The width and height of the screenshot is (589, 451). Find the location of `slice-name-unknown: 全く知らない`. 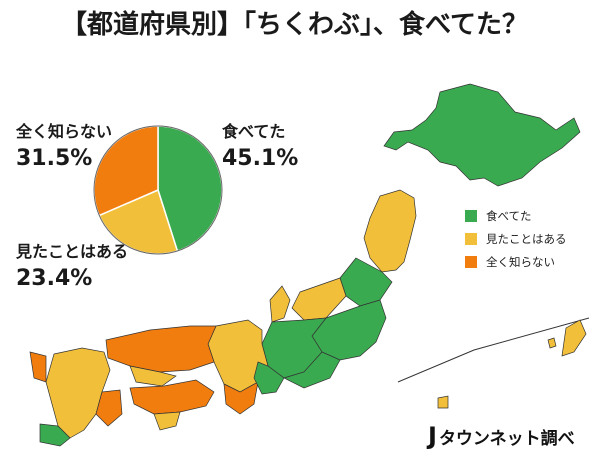

slice-name-unknown: 全く知らない is located at coordinates (64, 131).